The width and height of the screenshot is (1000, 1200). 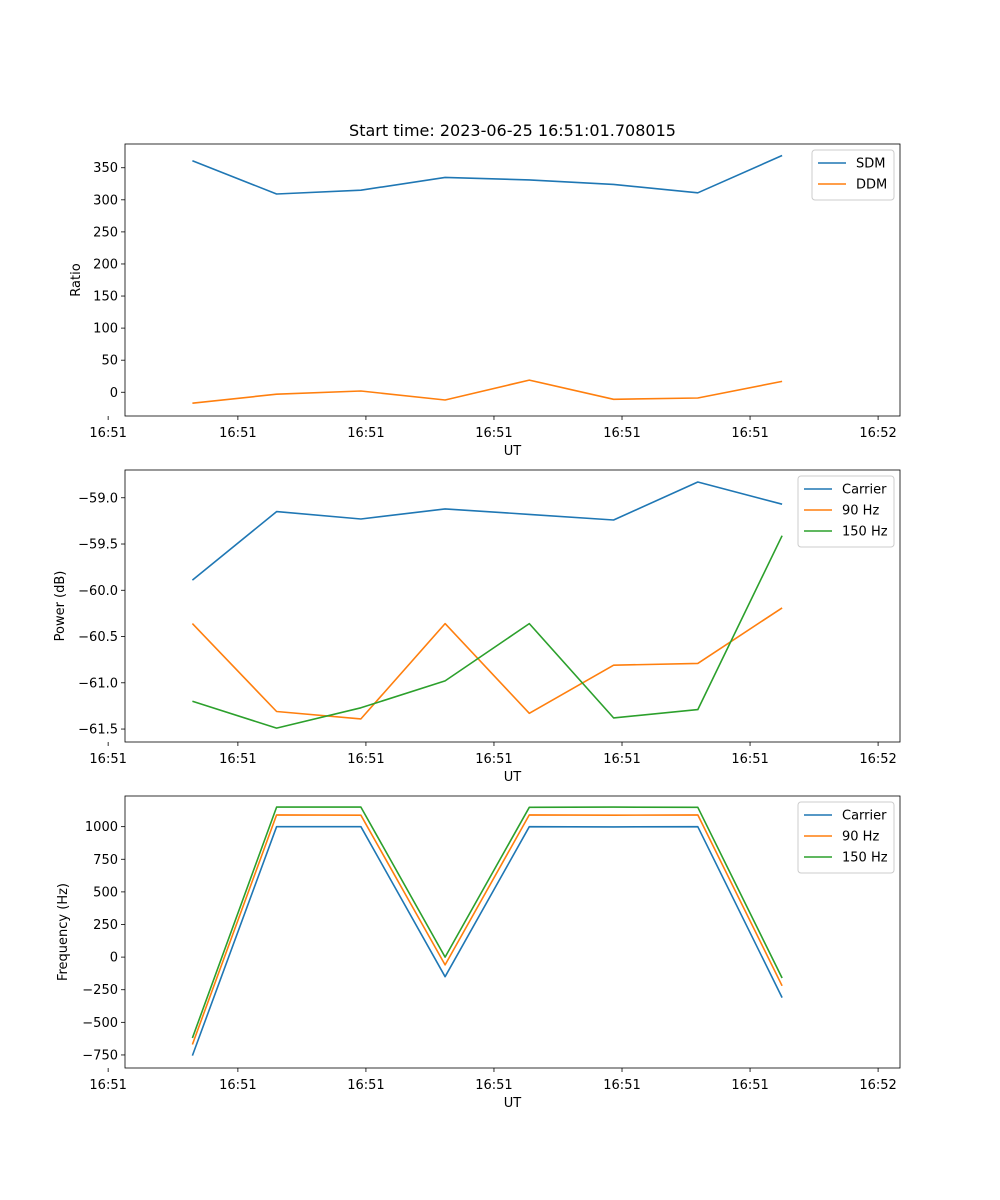 I want to click on ratio-y-tick-label: 150, so click(x=105, y=297).